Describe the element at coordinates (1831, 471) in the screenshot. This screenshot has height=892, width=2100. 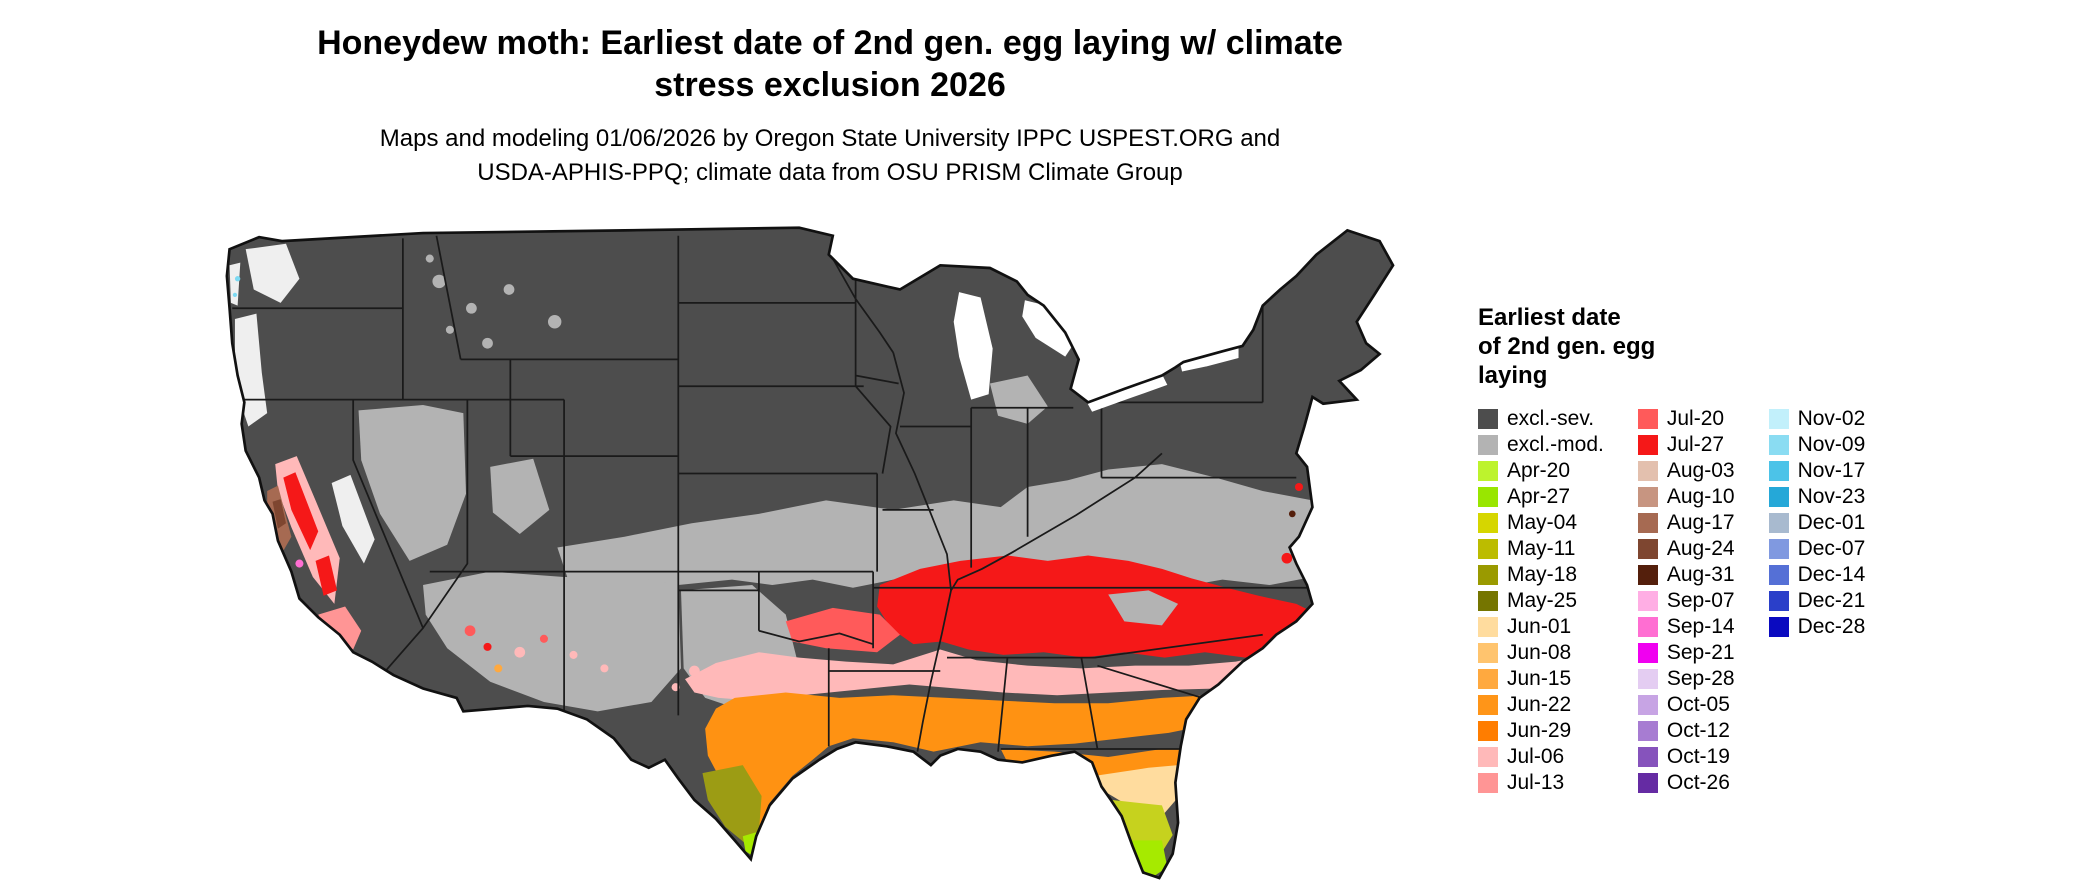
I see `legend-entry-label: Nov-17` at that location.